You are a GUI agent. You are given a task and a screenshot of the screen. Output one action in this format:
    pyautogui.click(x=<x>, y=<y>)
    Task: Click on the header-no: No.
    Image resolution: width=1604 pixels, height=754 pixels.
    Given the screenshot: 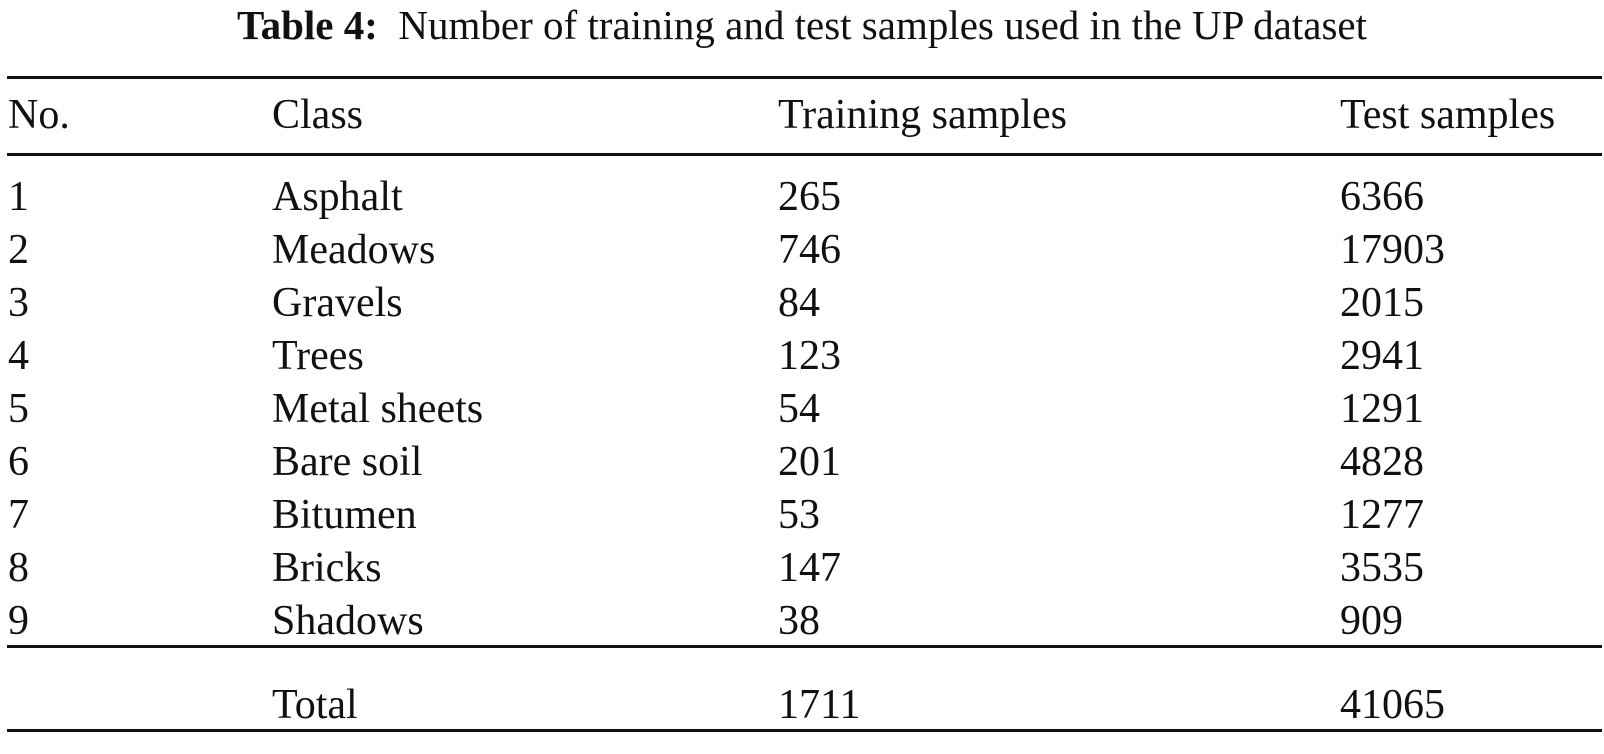 What is the action you would take?
    pyautogui.click(x=39, y=115)
    